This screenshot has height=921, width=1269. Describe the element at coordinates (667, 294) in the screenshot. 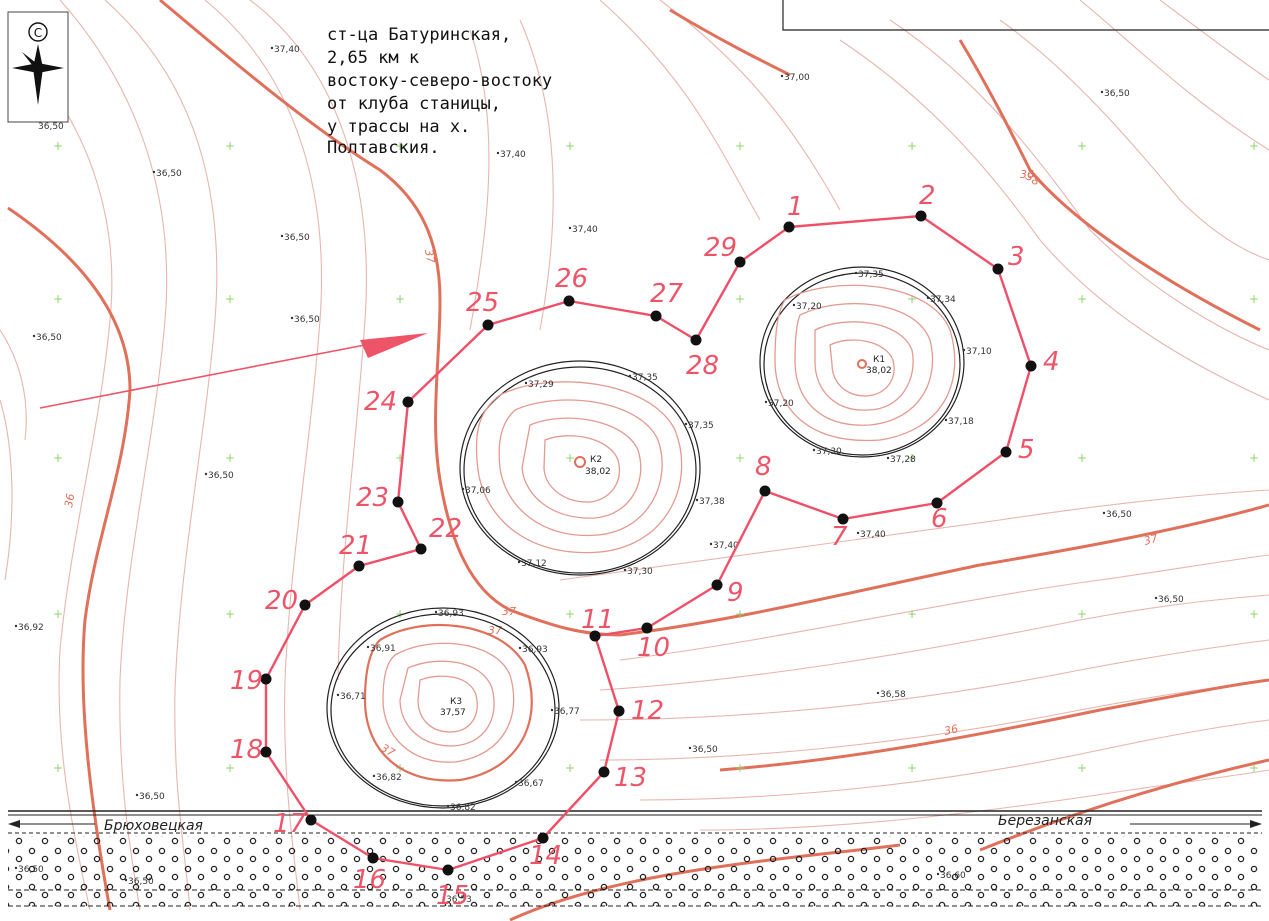

I see `survey-point-label: 27` at that location.